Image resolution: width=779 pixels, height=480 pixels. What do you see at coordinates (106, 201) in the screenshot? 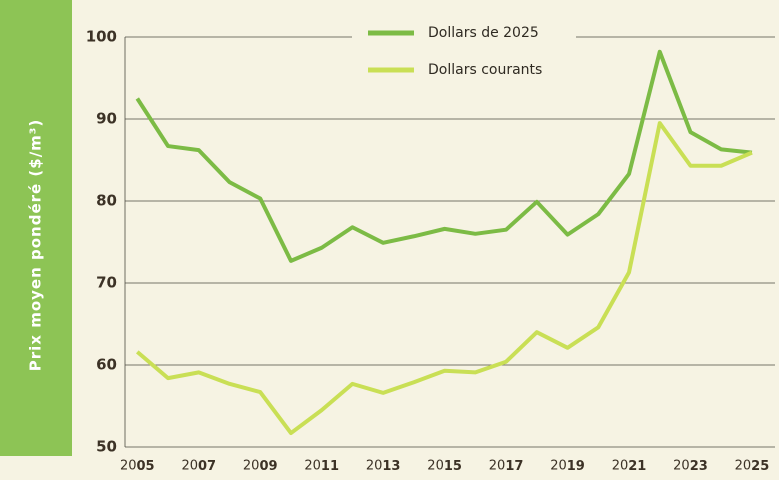
I see `y-tick-label: 80` at bounding box center [106, 201].